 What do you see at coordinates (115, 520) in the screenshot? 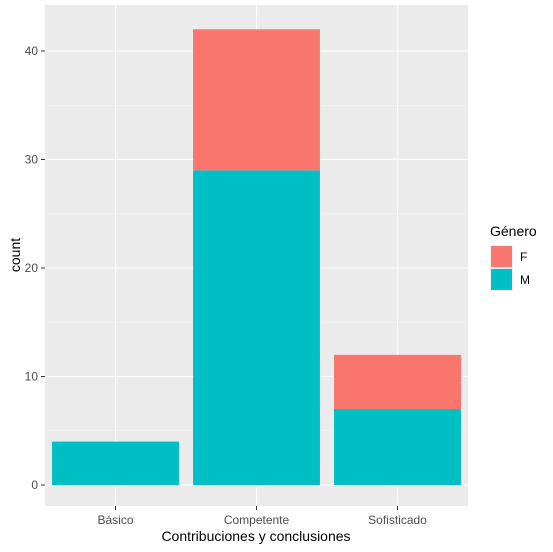
I see `x-tick-label: Básico` at bounding box center [115, 520].